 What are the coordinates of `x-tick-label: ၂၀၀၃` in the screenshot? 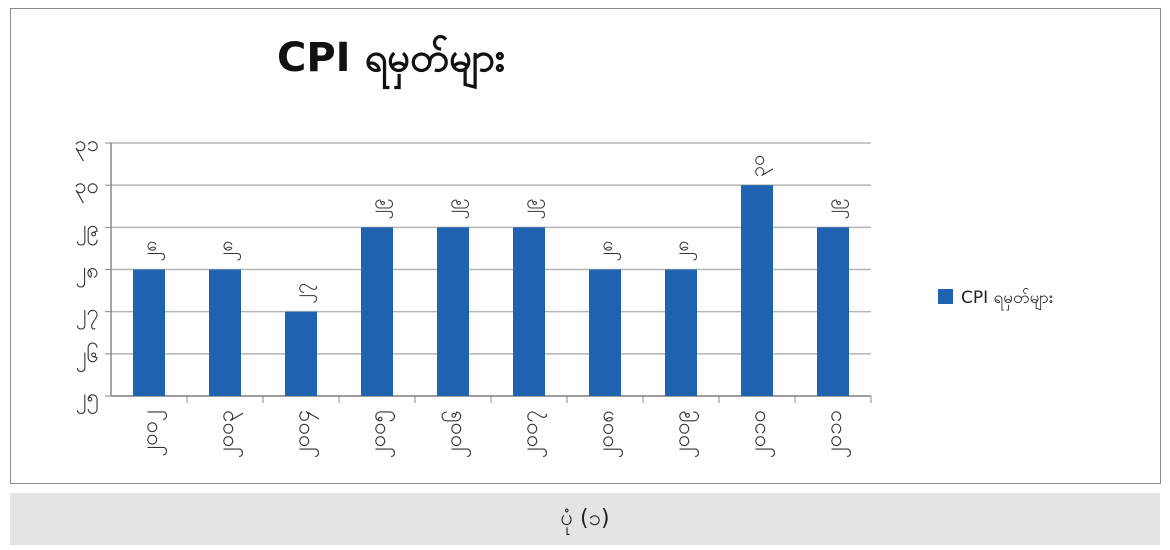 It's located at (228, 434).